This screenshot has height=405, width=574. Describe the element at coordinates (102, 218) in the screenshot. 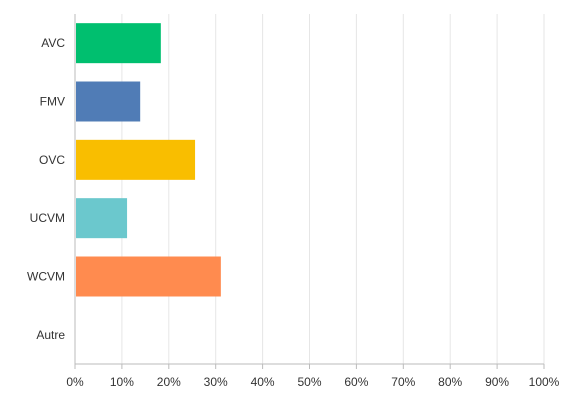

I see `bar-ucvm` at that location.